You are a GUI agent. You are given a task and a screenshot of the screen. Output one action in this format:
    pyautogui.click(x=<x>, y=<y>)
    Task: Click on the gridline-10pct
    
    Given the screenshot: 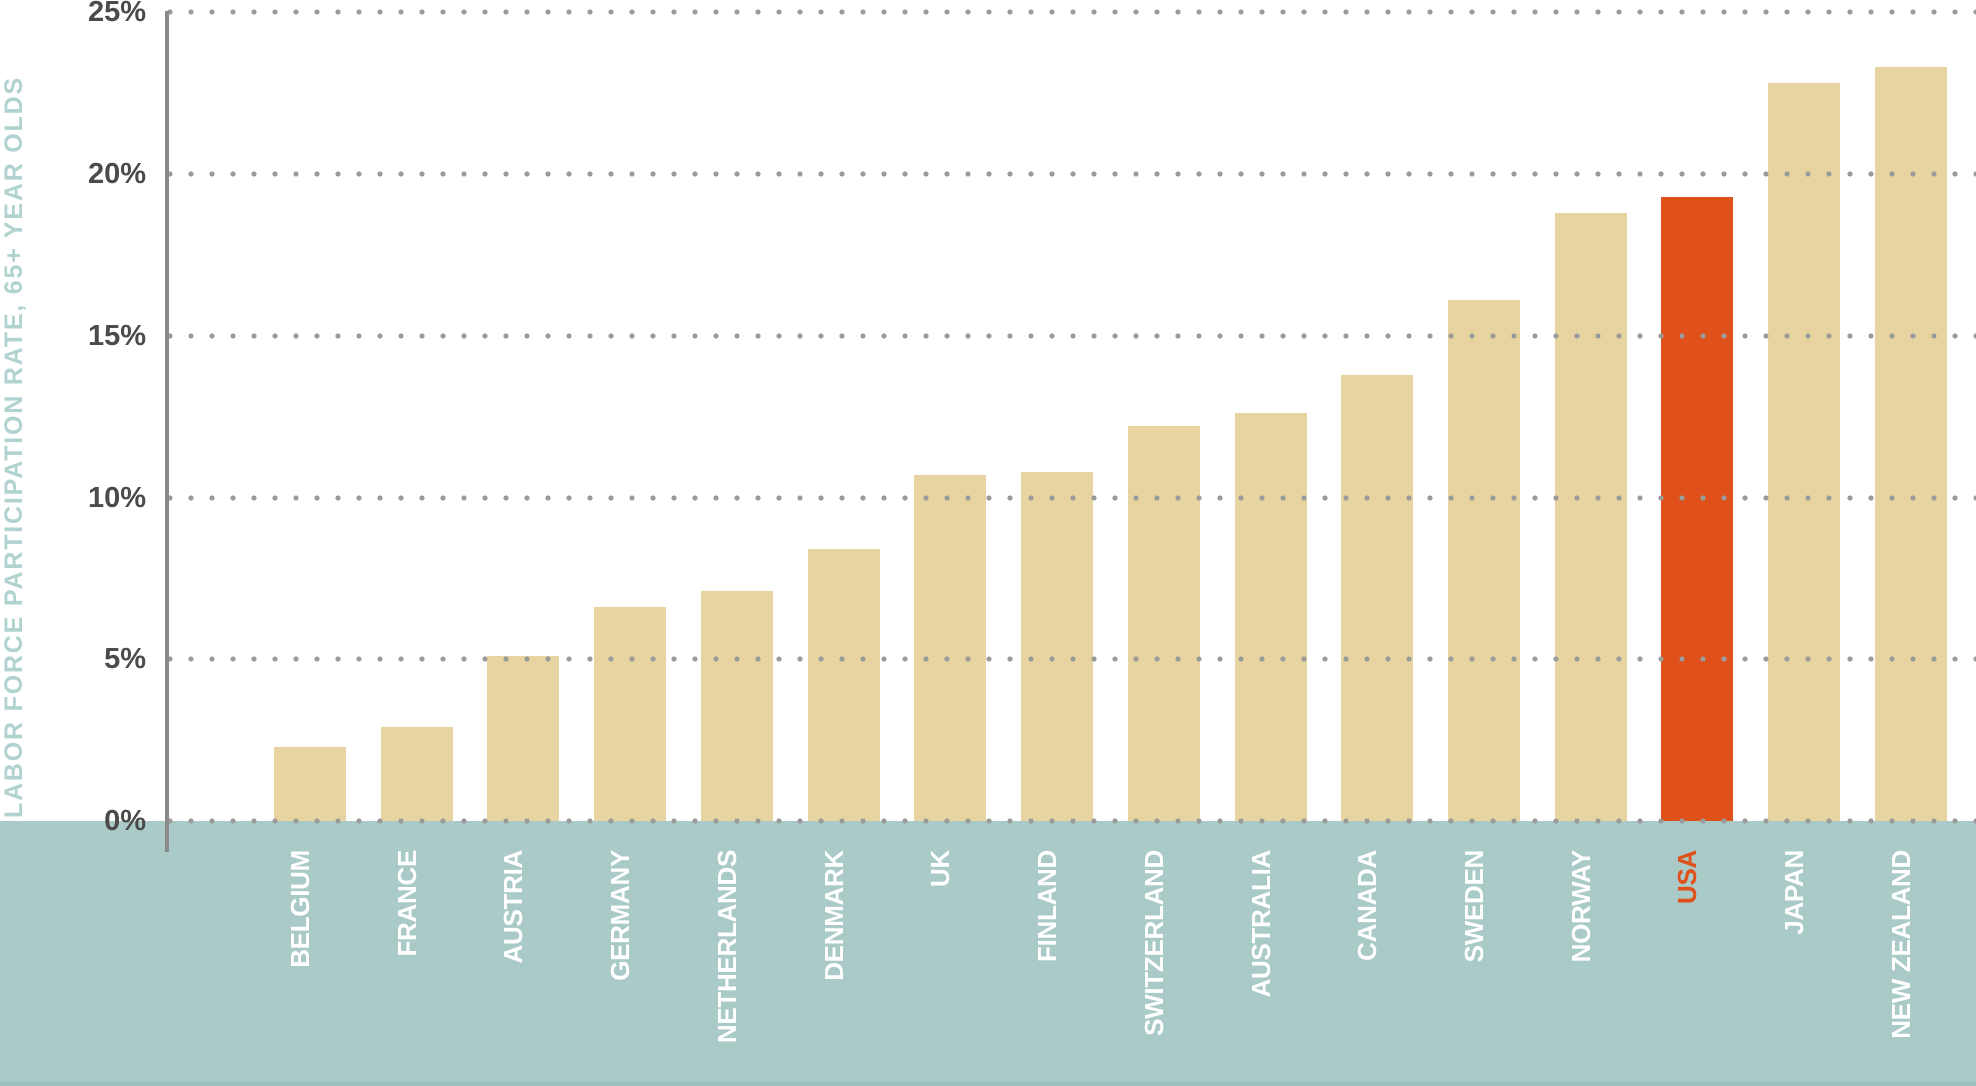 What is the action you would take?
    pyautogui.click(x=1071, y=497)
    